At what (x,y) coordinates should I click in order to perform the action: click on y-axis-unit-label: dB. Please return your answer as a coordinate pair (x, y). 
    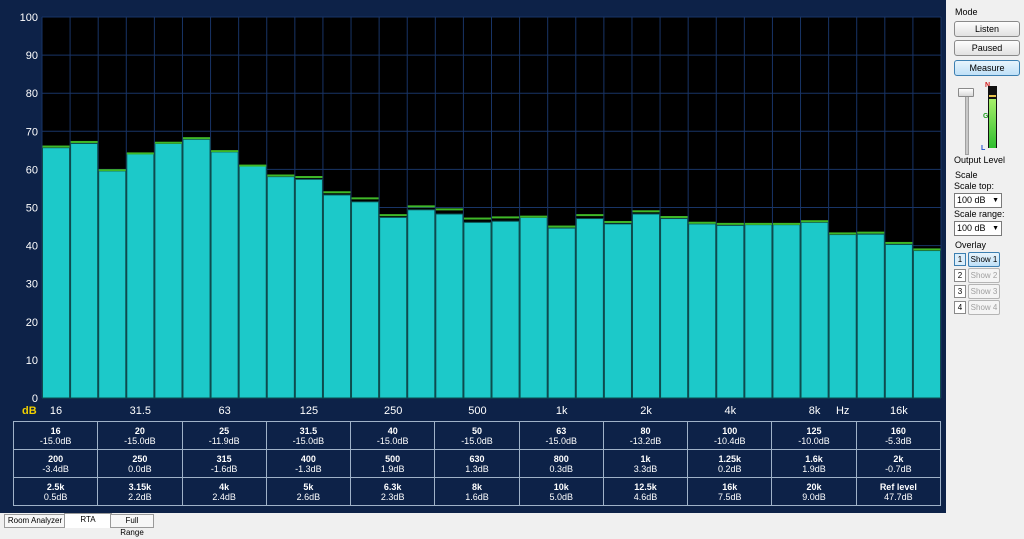
    Looking at the image, I should click on (29, 411).